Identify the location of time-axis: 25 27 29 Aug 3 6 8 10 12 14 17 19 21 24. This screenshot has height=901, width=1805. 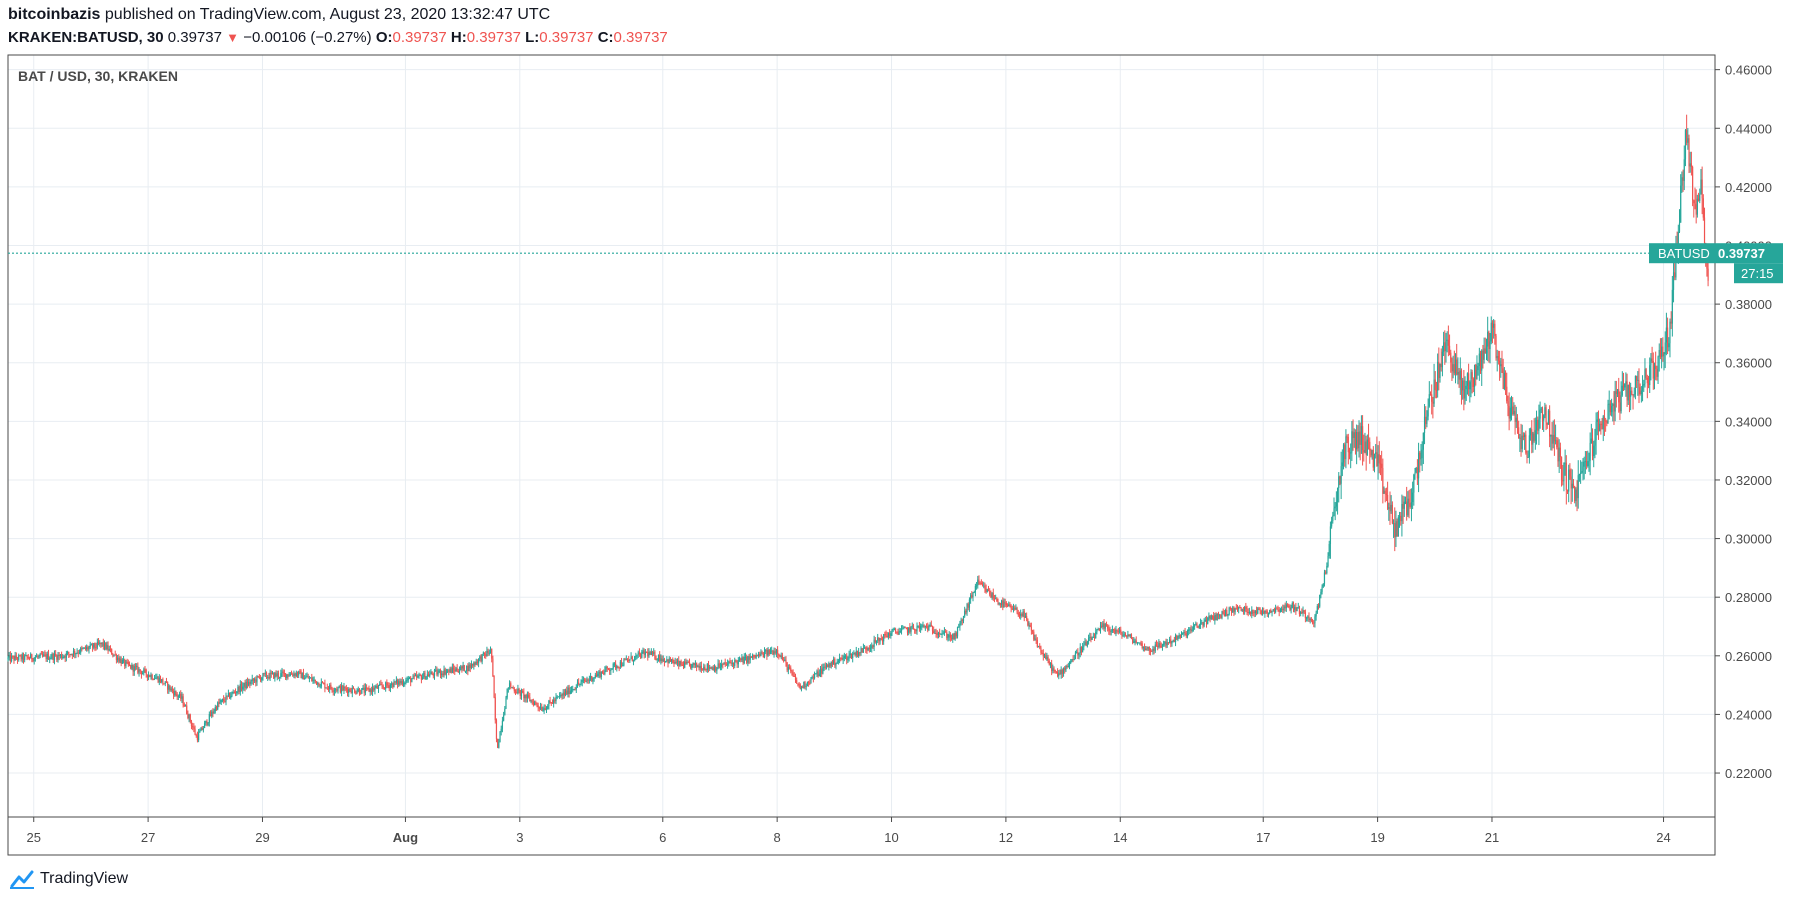
(848, 831).